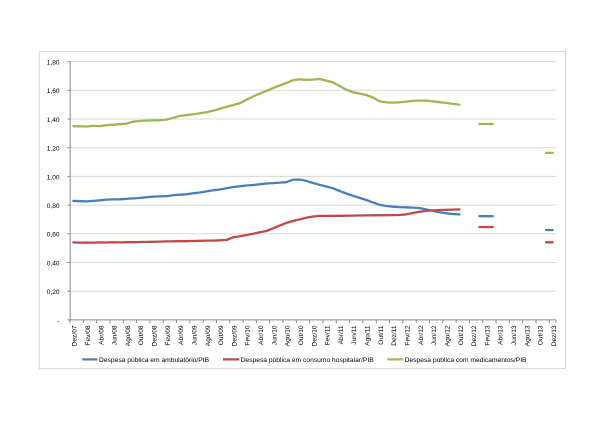 This screenshot has width=611, height=431. Describe the element at coordinates (274, 335) in the screenshot. I see `svg-text: Jun/10` at that location.